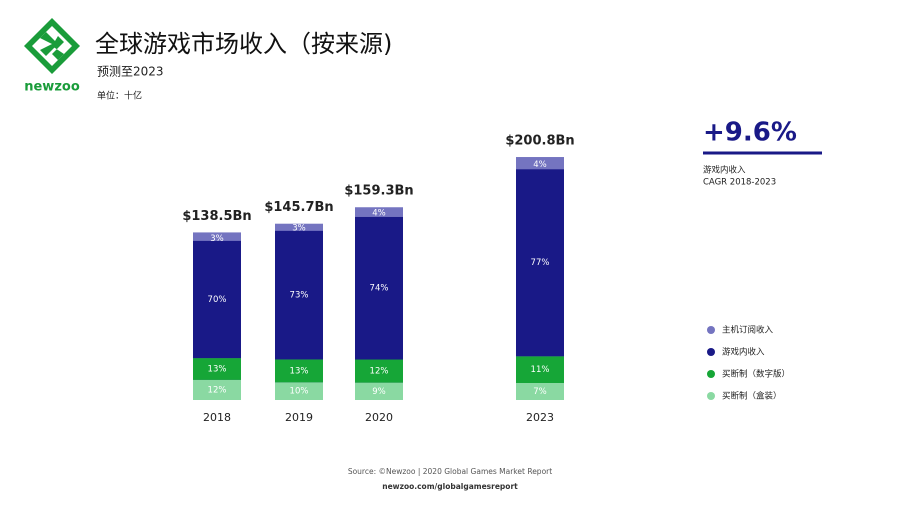 This screenshot has width=900, height=506. What do you see at coordinates (724, 170) in the screenshot?
I see `annotation-label: 游戏内收入` at bounding box center [724, 170].